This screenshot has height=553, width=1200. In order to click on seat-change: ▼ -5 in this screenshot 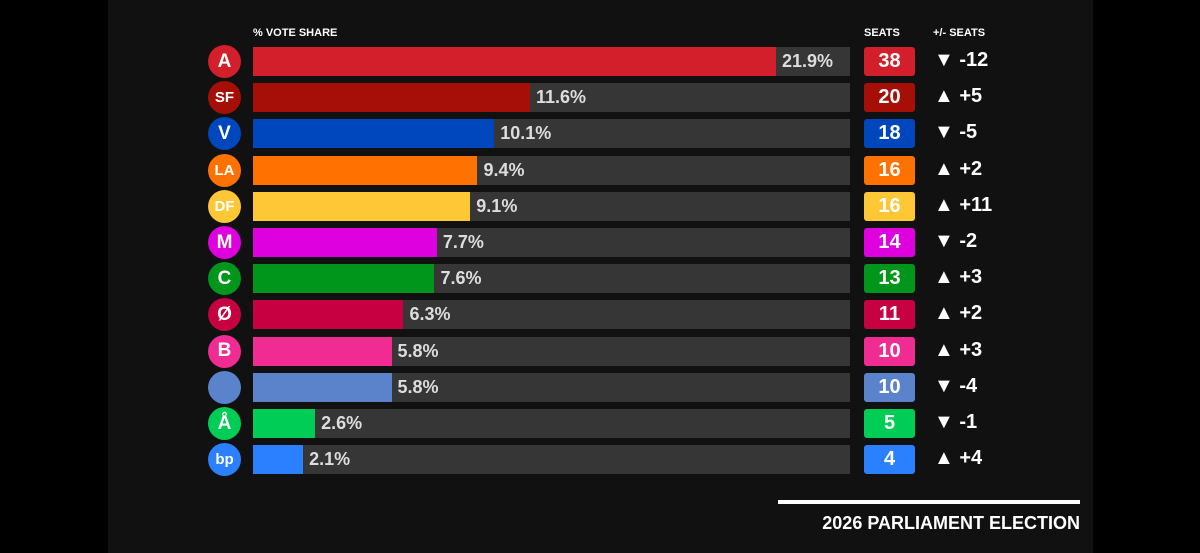, I will do `click(956, 132)`.